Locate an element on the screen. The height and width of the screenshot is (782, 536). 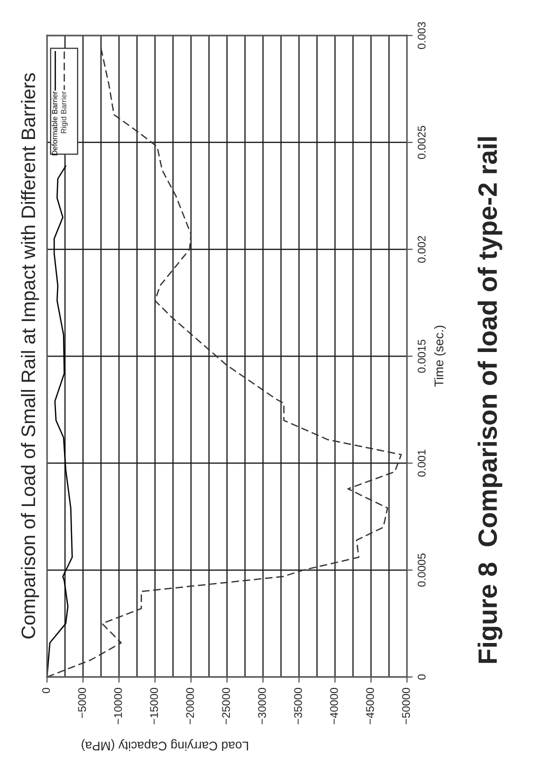
y-tick-label: 0.001 is located at coordinates (422, 463).